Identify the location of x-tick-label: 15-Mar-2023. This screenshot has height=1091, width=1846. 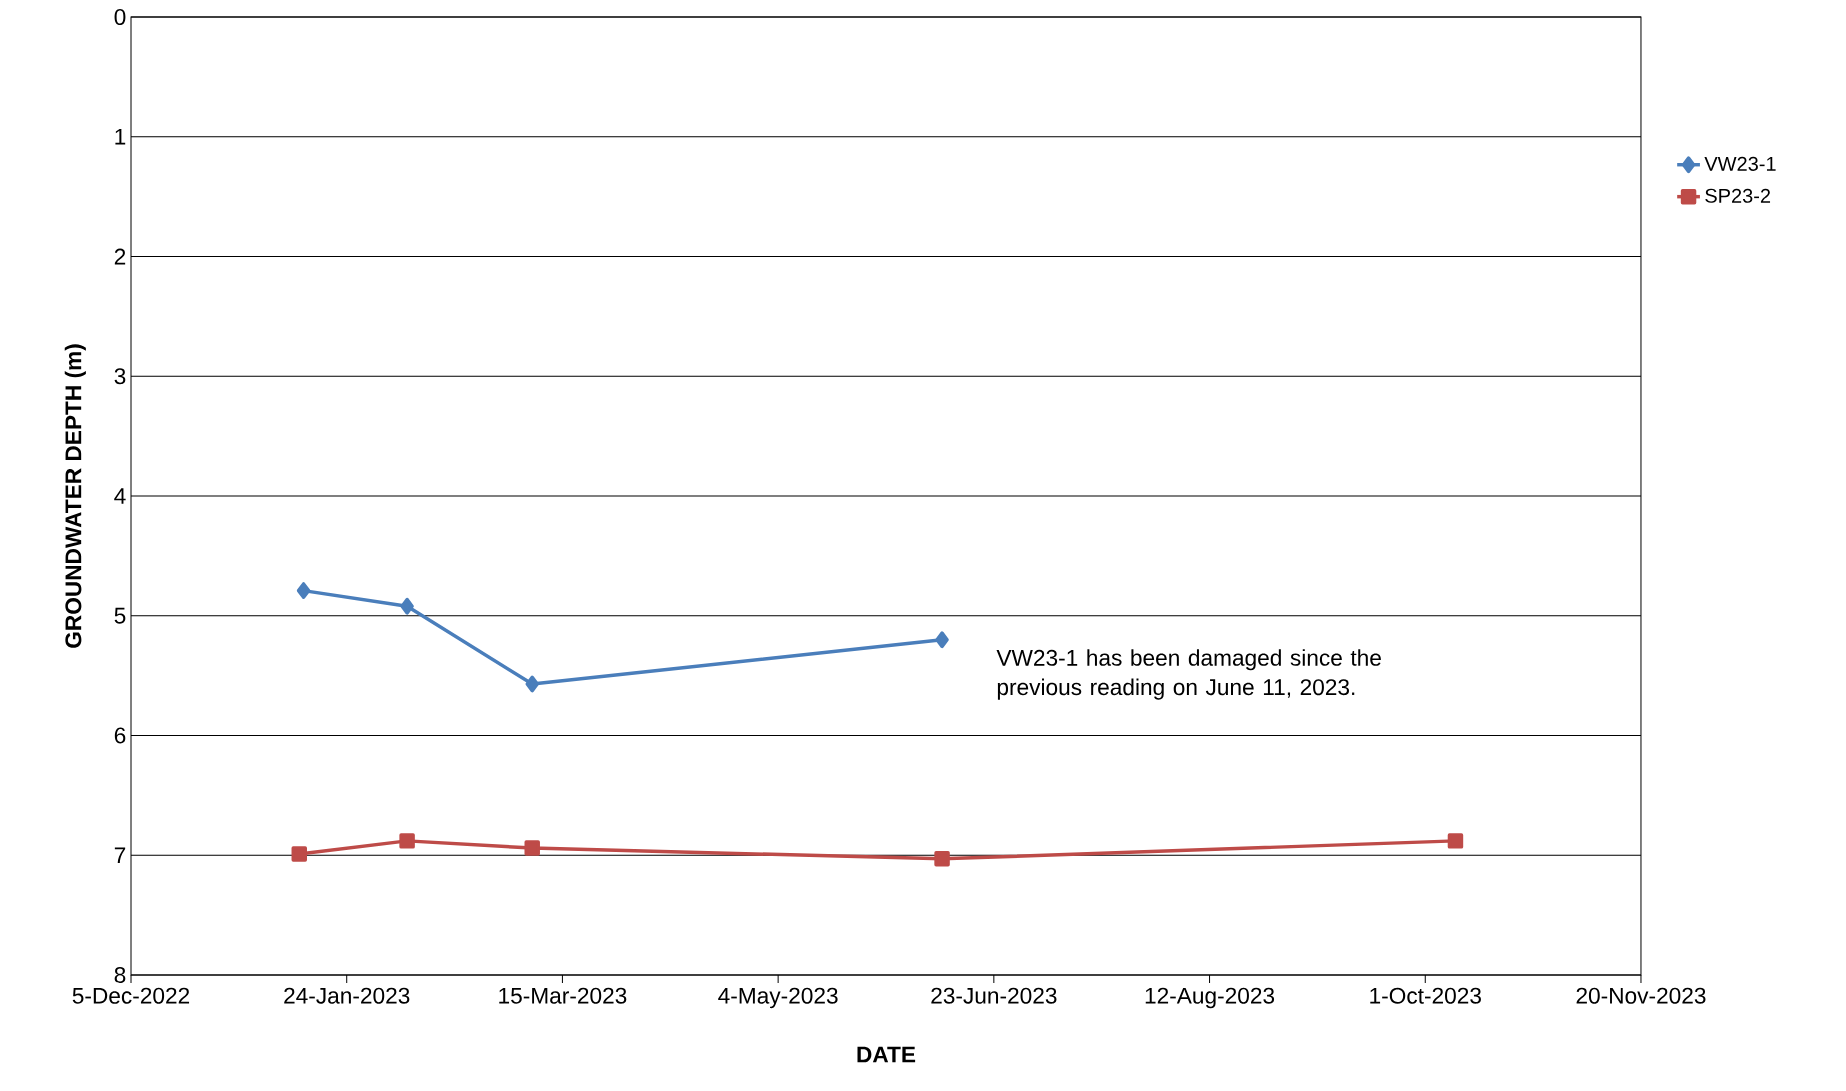
(563, 995).